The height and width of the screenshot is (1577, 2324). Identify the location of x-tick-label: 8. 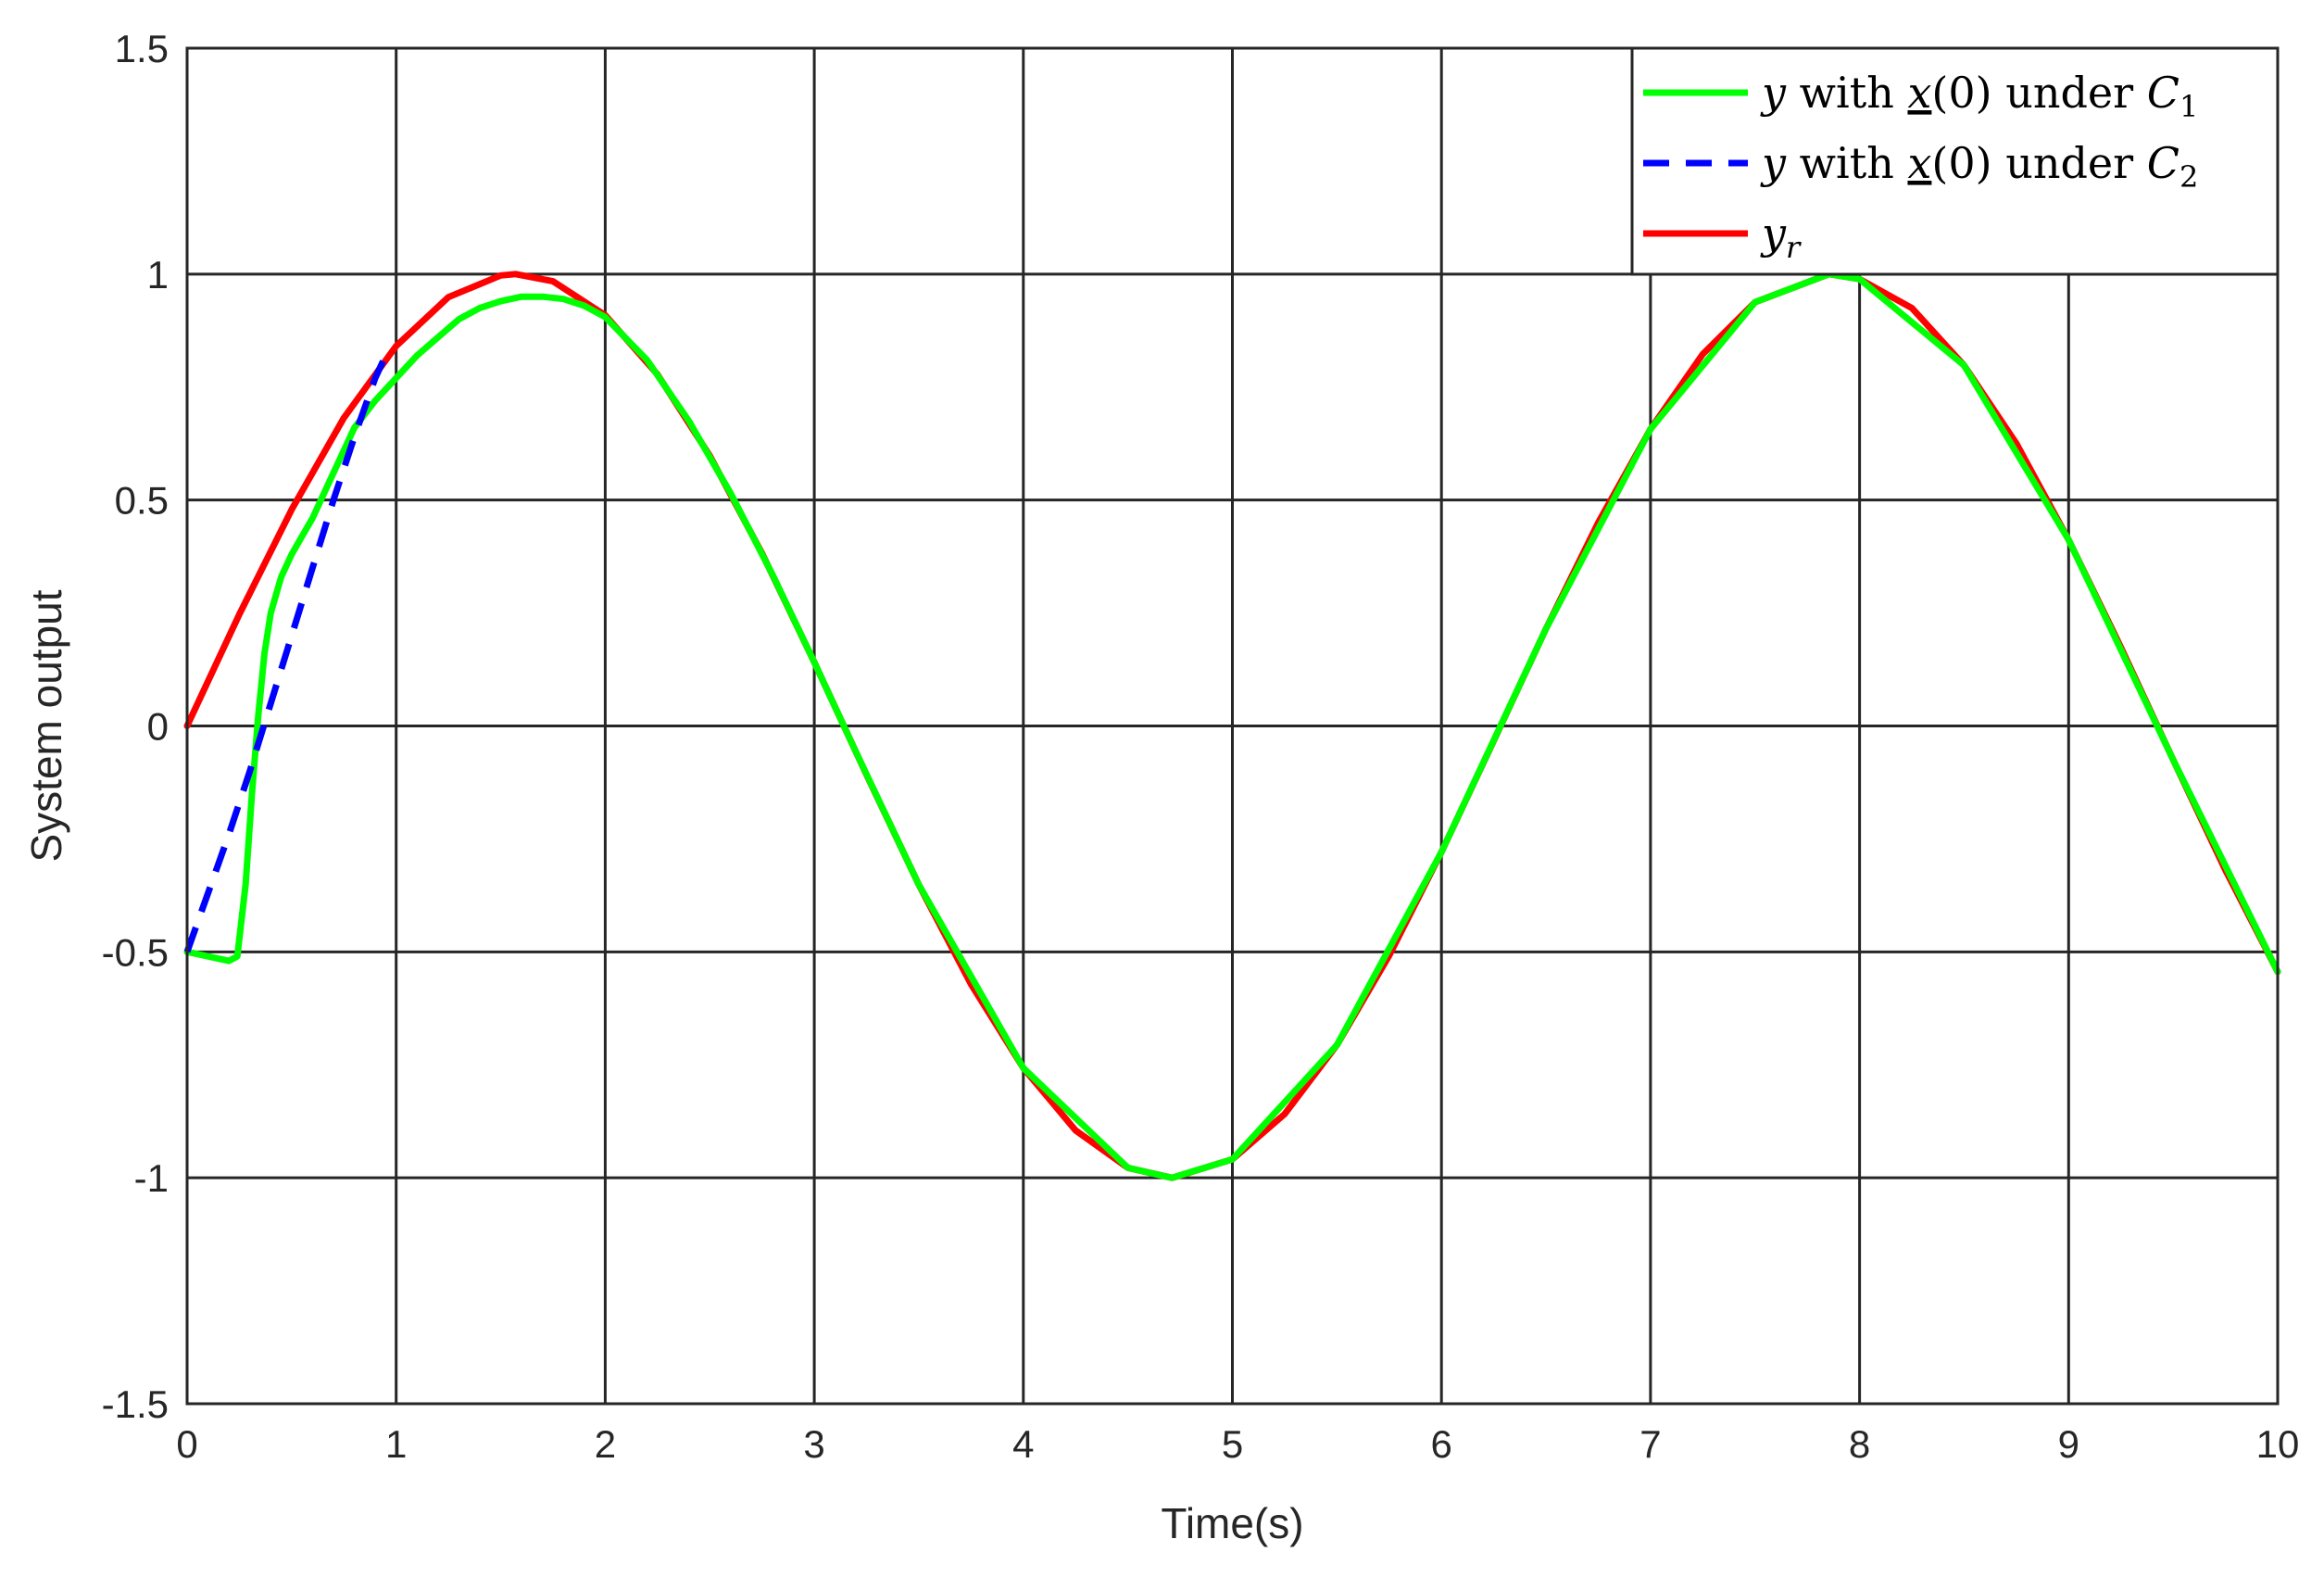
(1859, 1444).